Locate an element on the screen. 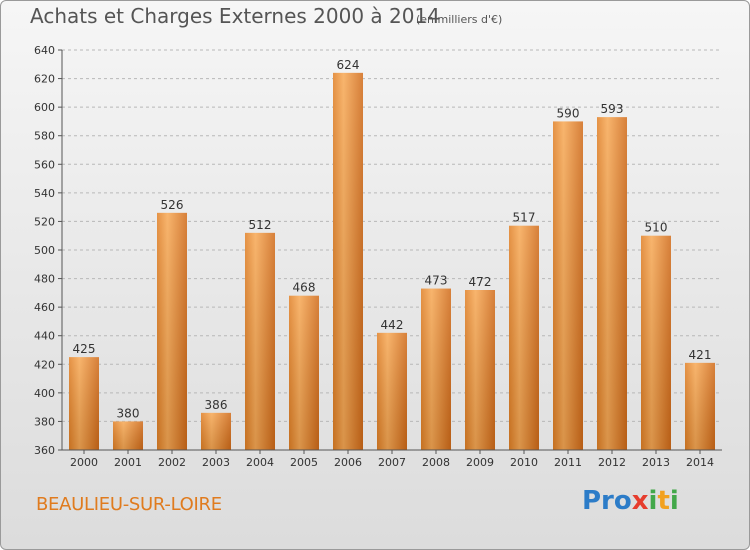  y-tick-label: 500 is located at coordinates (44, 250).